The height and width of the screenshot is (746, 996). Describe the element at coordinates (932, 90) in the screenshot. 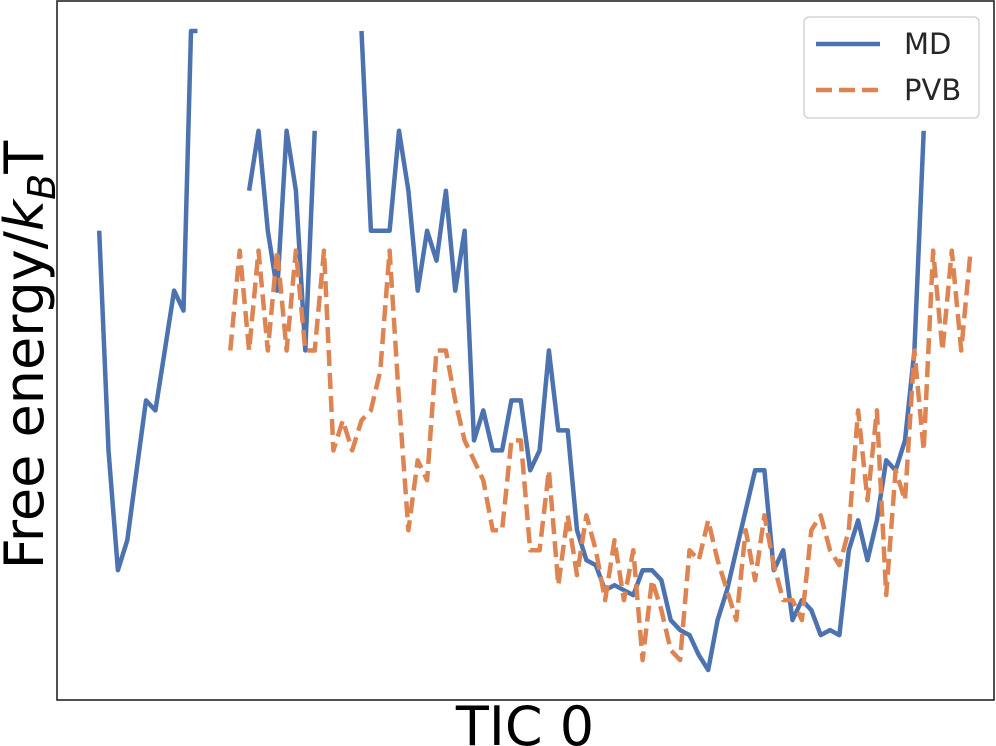

I see `legend-label-pvb: PVB` at that location.